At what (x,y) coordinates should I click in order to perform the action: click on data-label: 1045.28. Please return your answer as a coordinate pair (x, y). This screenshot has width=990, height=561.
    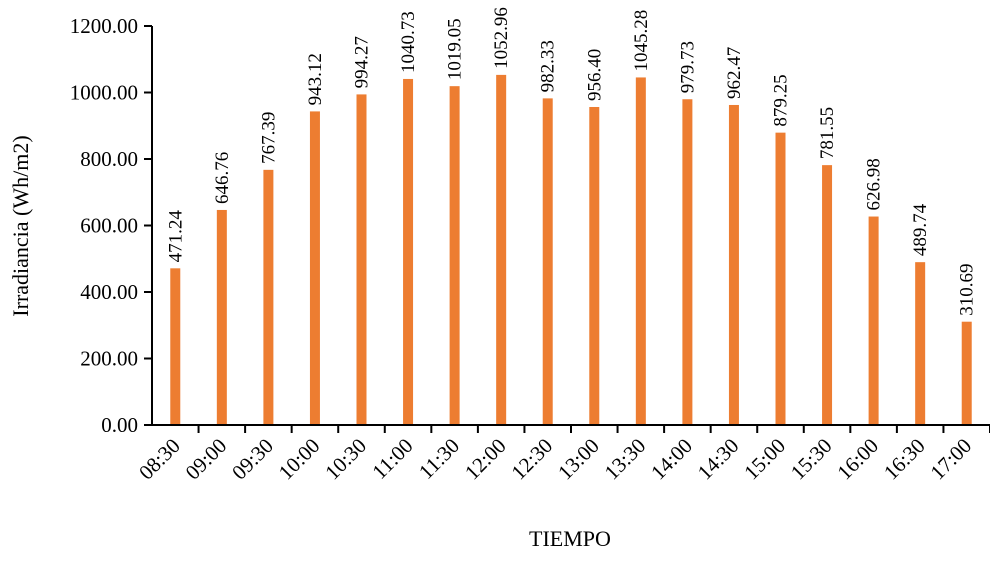
    Looking at the image, I should click on (641, 41).